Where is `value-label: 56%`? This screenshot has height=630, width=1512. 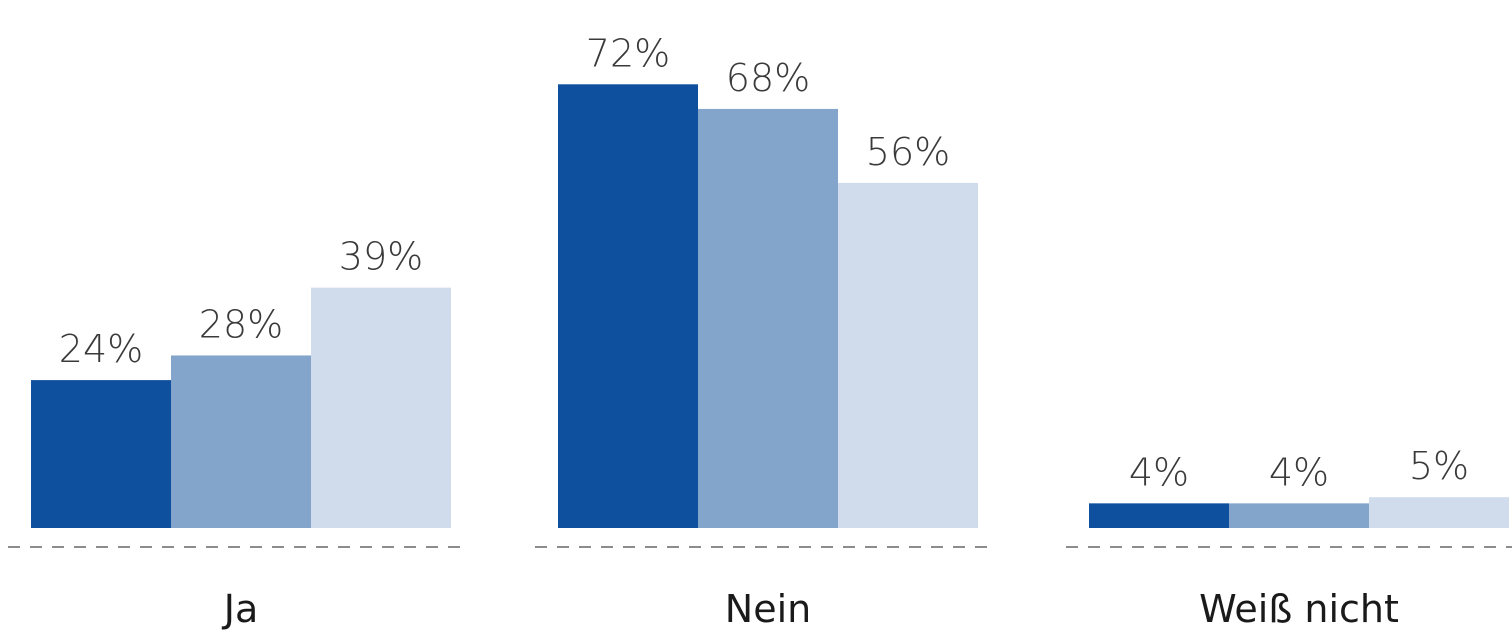
value-label: 56% is located at coordinates (908, 152).